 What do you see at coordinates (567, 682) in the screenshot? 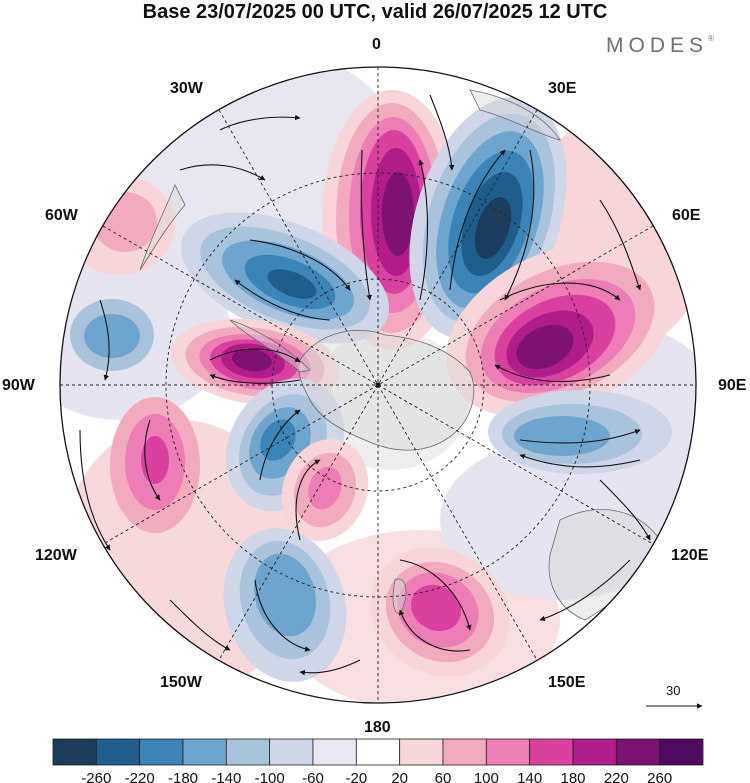
I see `lon-label-150e: 150E` at bounding box center [567, 682].